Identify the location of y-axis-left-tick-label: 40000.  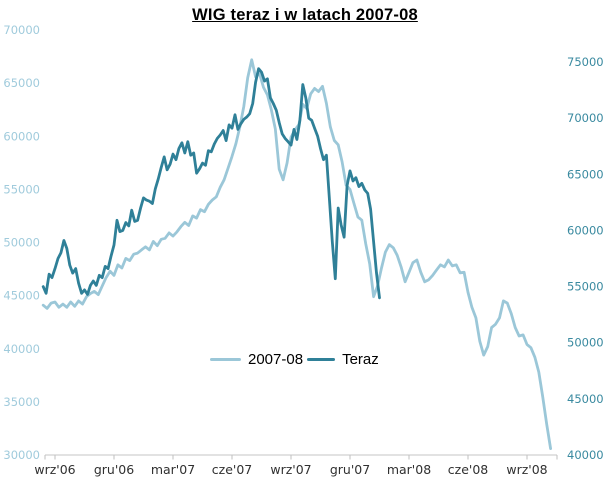
(21, 349).